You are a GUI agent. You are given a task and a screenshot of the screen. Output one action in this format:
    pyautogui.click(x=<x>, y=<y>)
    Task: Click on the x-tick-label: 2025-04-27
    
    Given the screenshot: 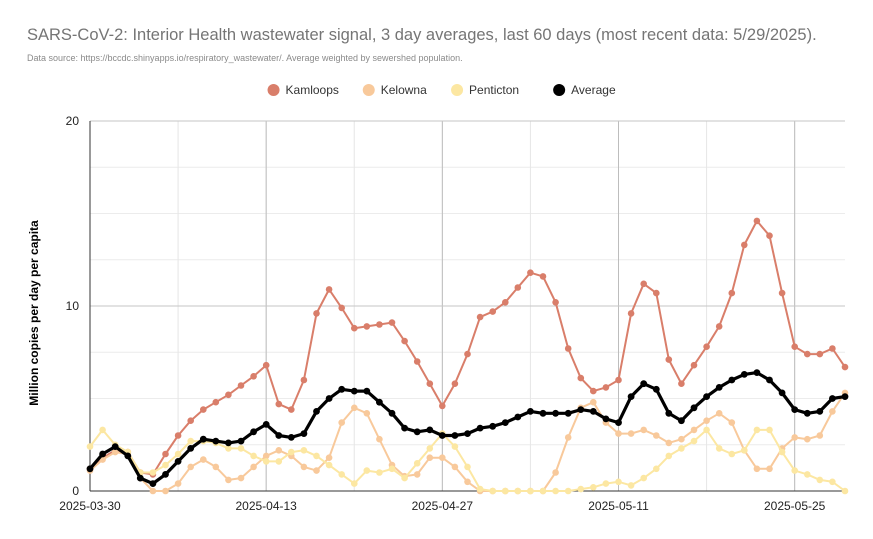 What is the action you would take?
    pyautogui.click(x=443, y=506)
    